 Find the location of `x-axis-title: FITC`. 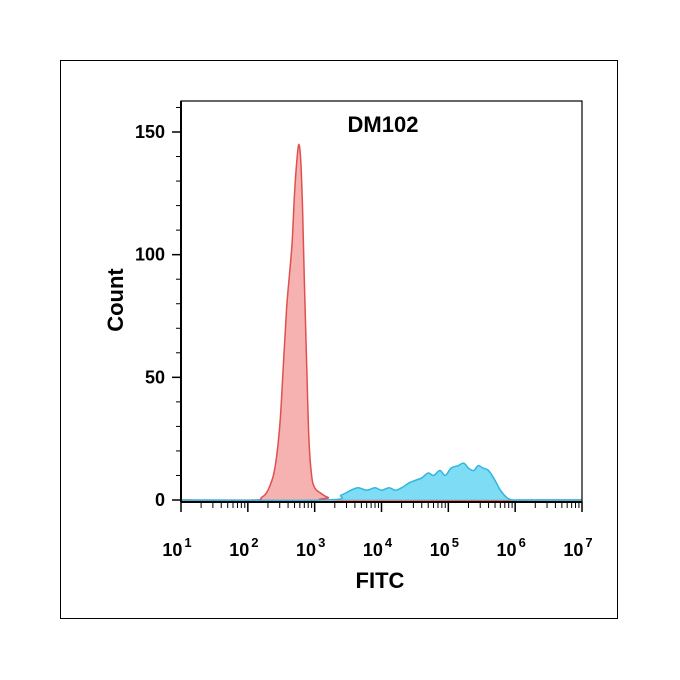

x-axis-title: FITC is located at coordinates (380, 580).